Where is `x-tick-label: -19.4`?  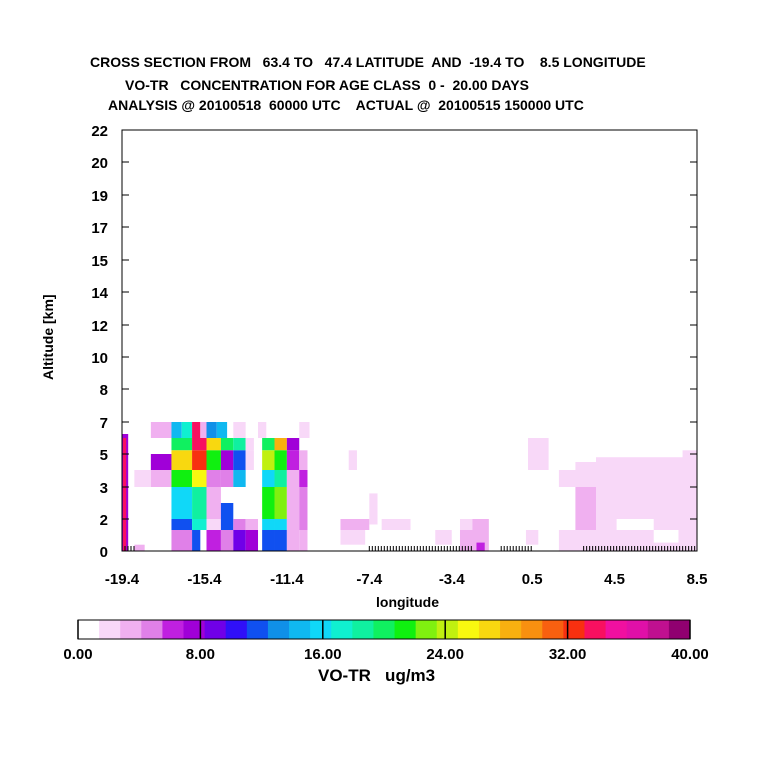 x-tick-label: -19.4 is located at coordinates (122, 579).